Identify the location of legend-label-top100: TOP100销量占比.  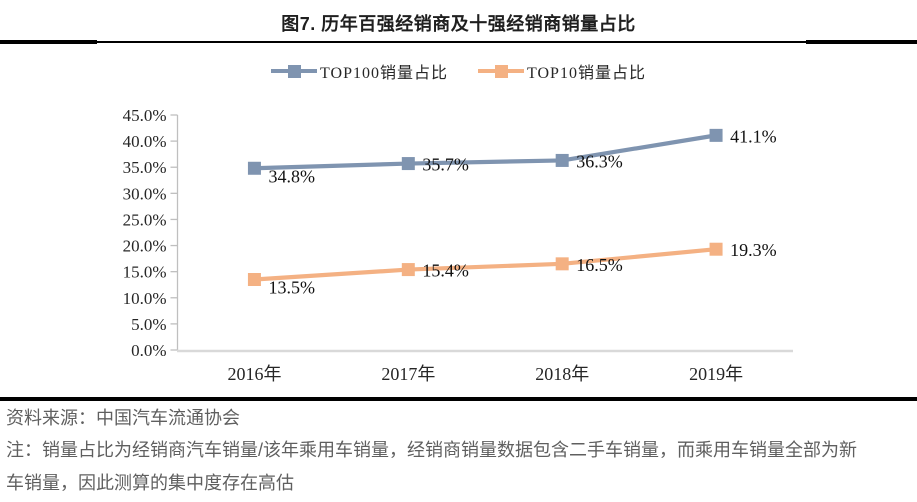
(384, 73).